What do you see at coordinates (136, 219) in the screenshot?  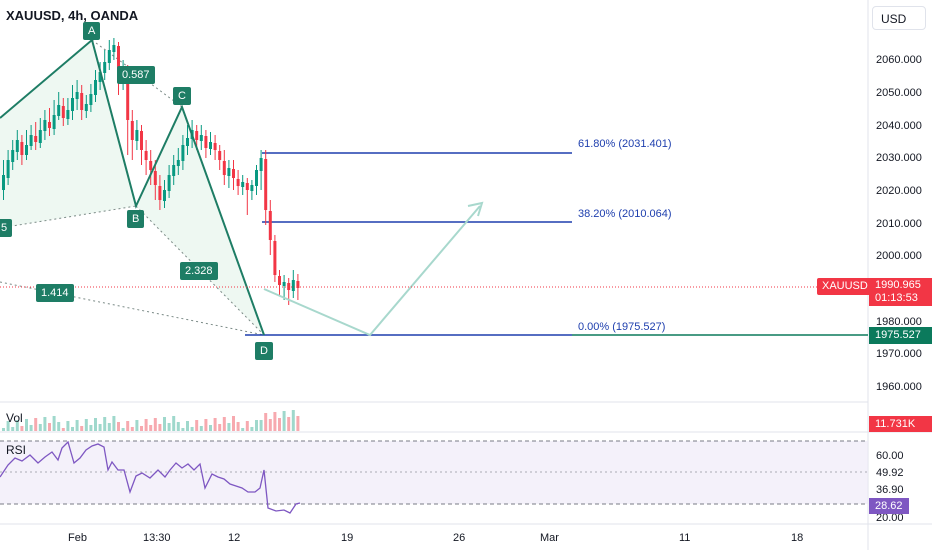 I see `pattern-point-b: B` at bounding box center [136, 219].